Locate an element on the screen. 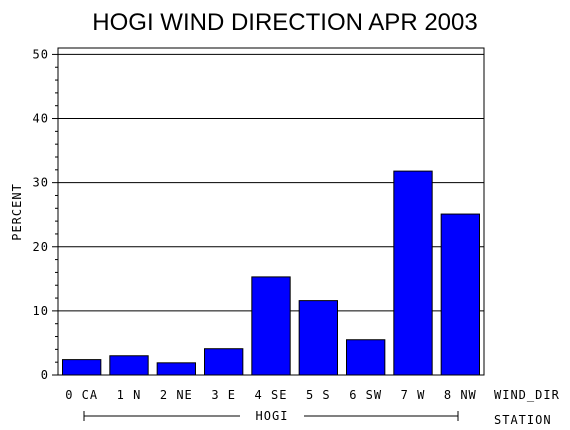 This screenshot has height=430, width=570. y-tick-label-5: 50 is located at coordinates (41, 54).